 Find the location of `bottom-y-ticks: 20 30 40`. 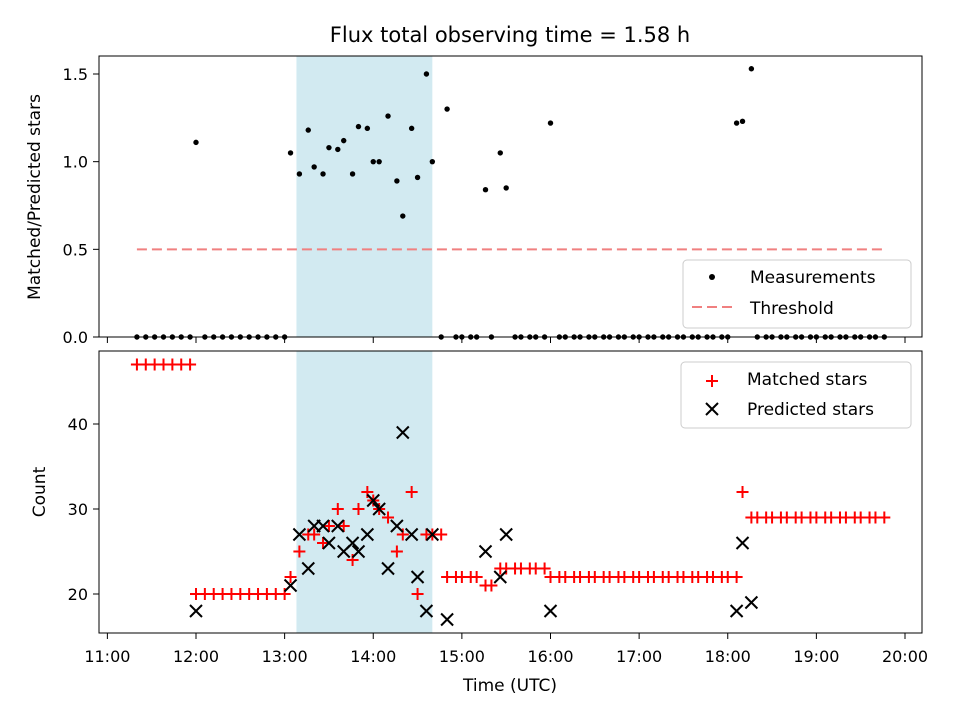

bottom-y-ticks: 20 30 40 is located at coordinates (83, 509).